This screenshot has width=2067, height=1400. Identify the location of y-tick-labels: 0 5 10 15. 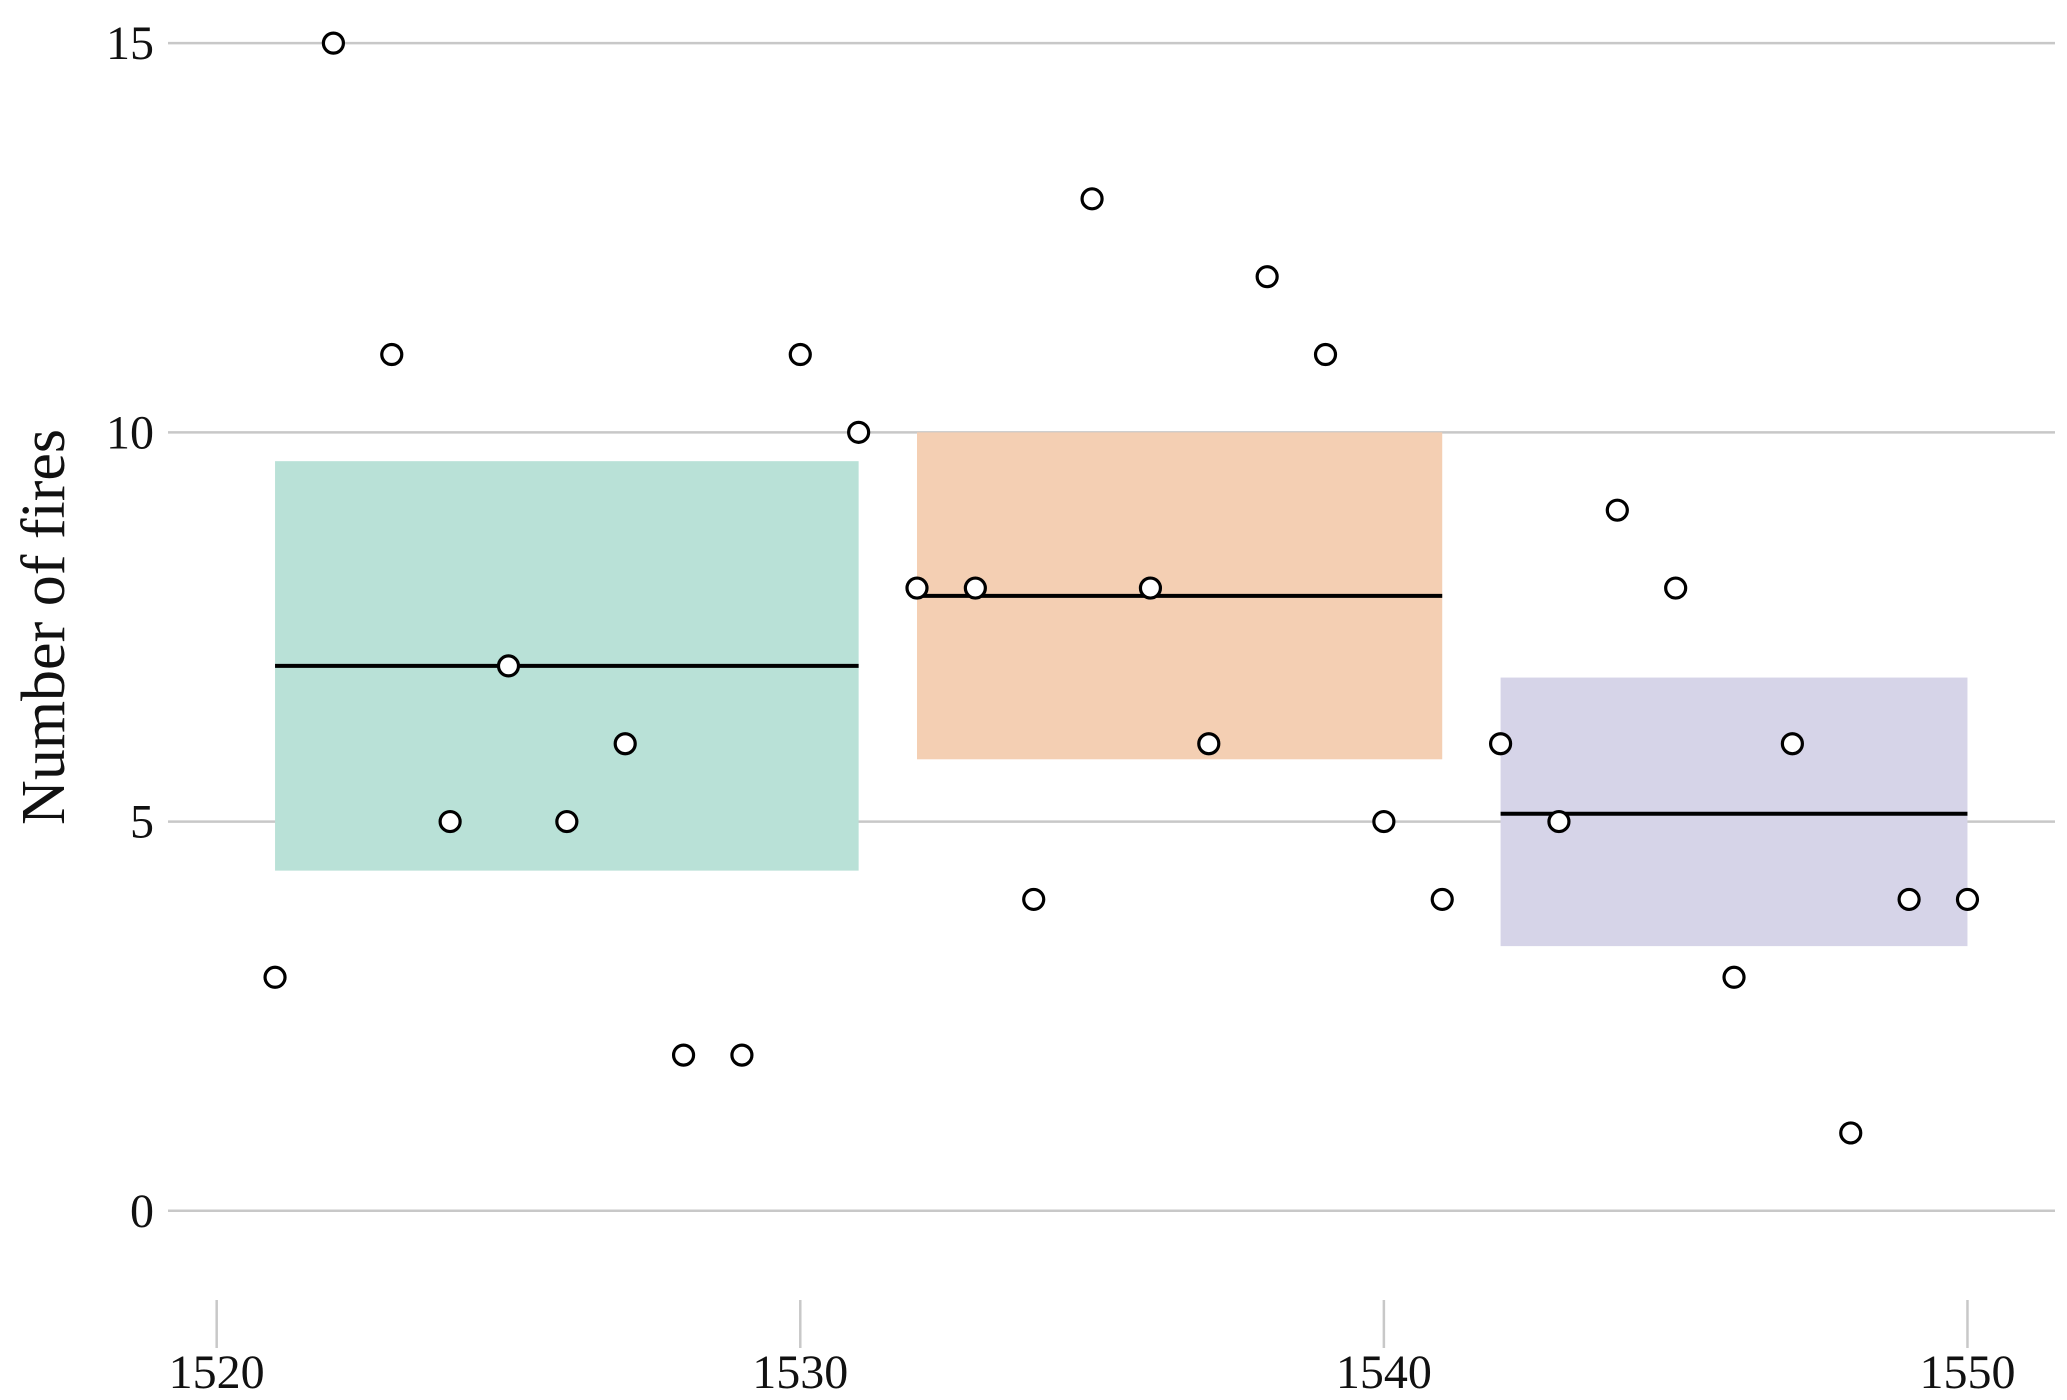
(130, 627).